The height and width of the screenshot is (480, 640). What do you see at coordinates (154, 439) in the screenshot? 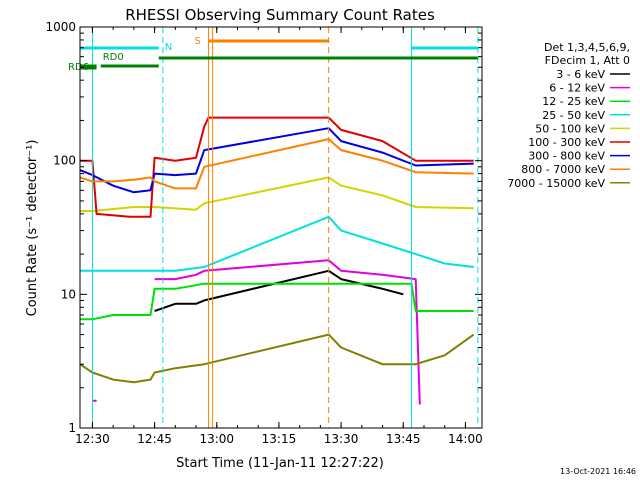
I see `x-tick-label-1: 12:45` at bounding box center [154, 439].